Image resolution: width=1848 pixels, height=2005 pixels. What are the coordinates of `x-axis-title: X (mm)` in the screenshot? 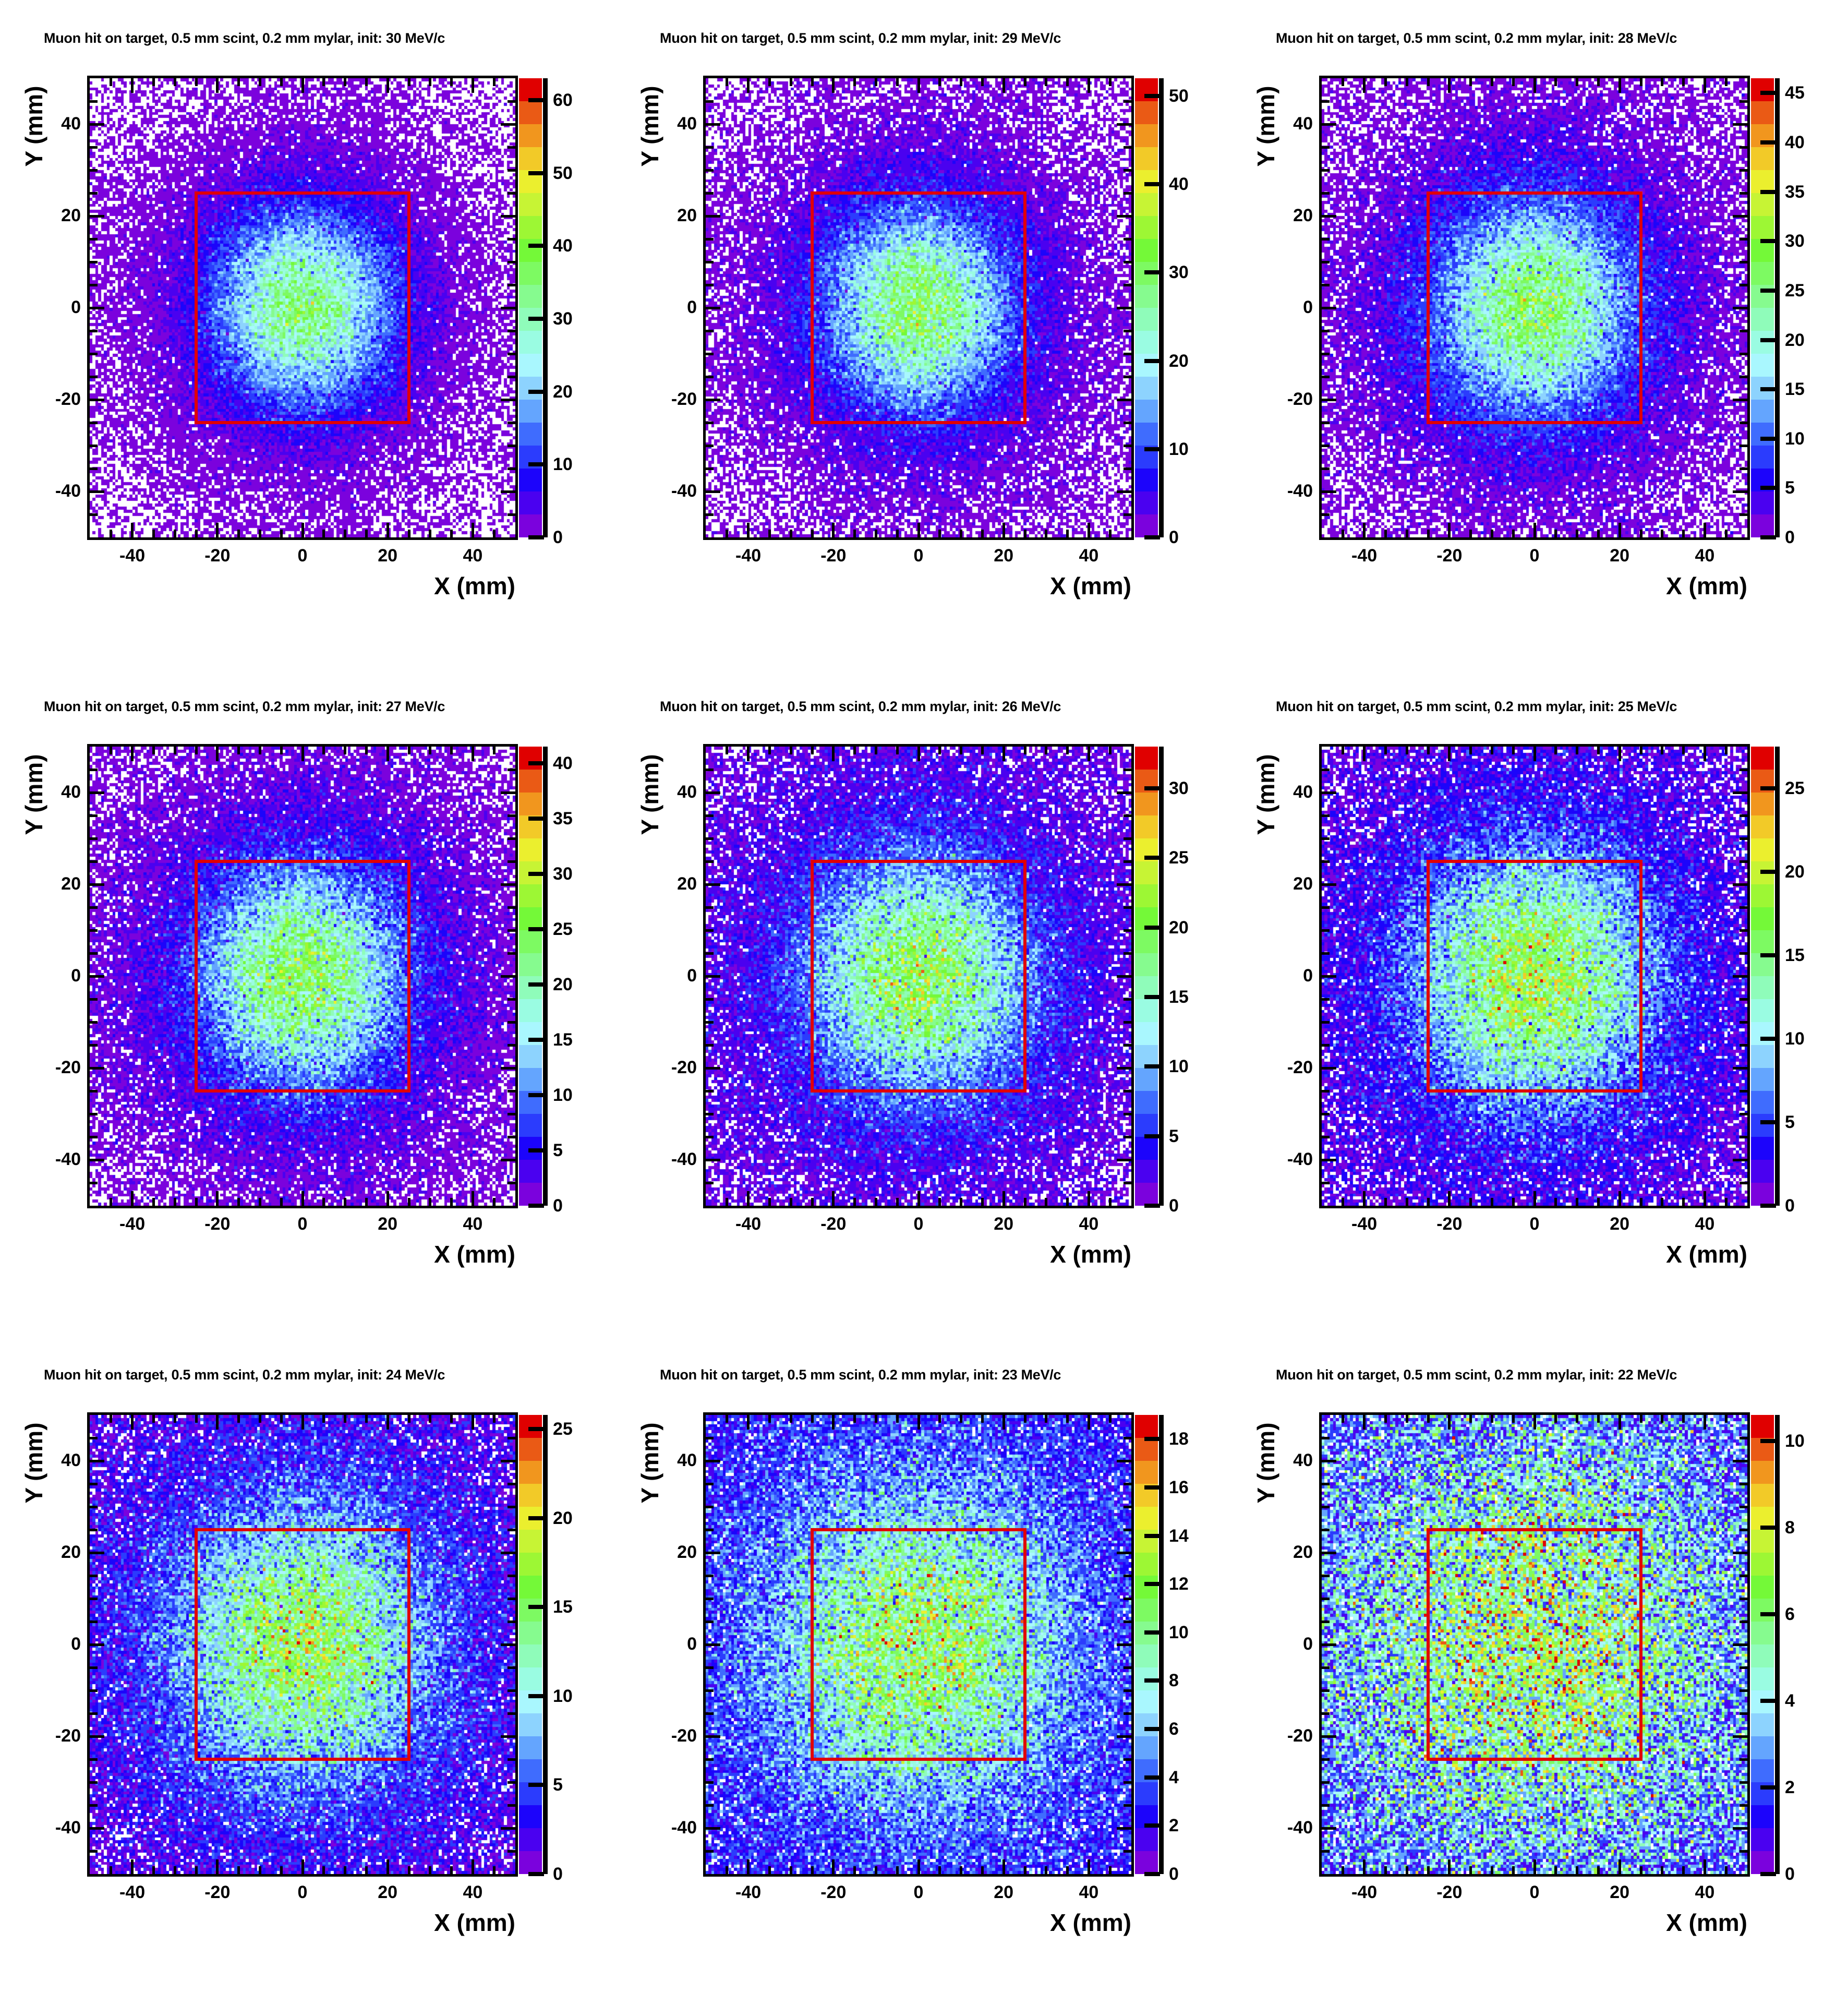 It's located at (475, 1922).